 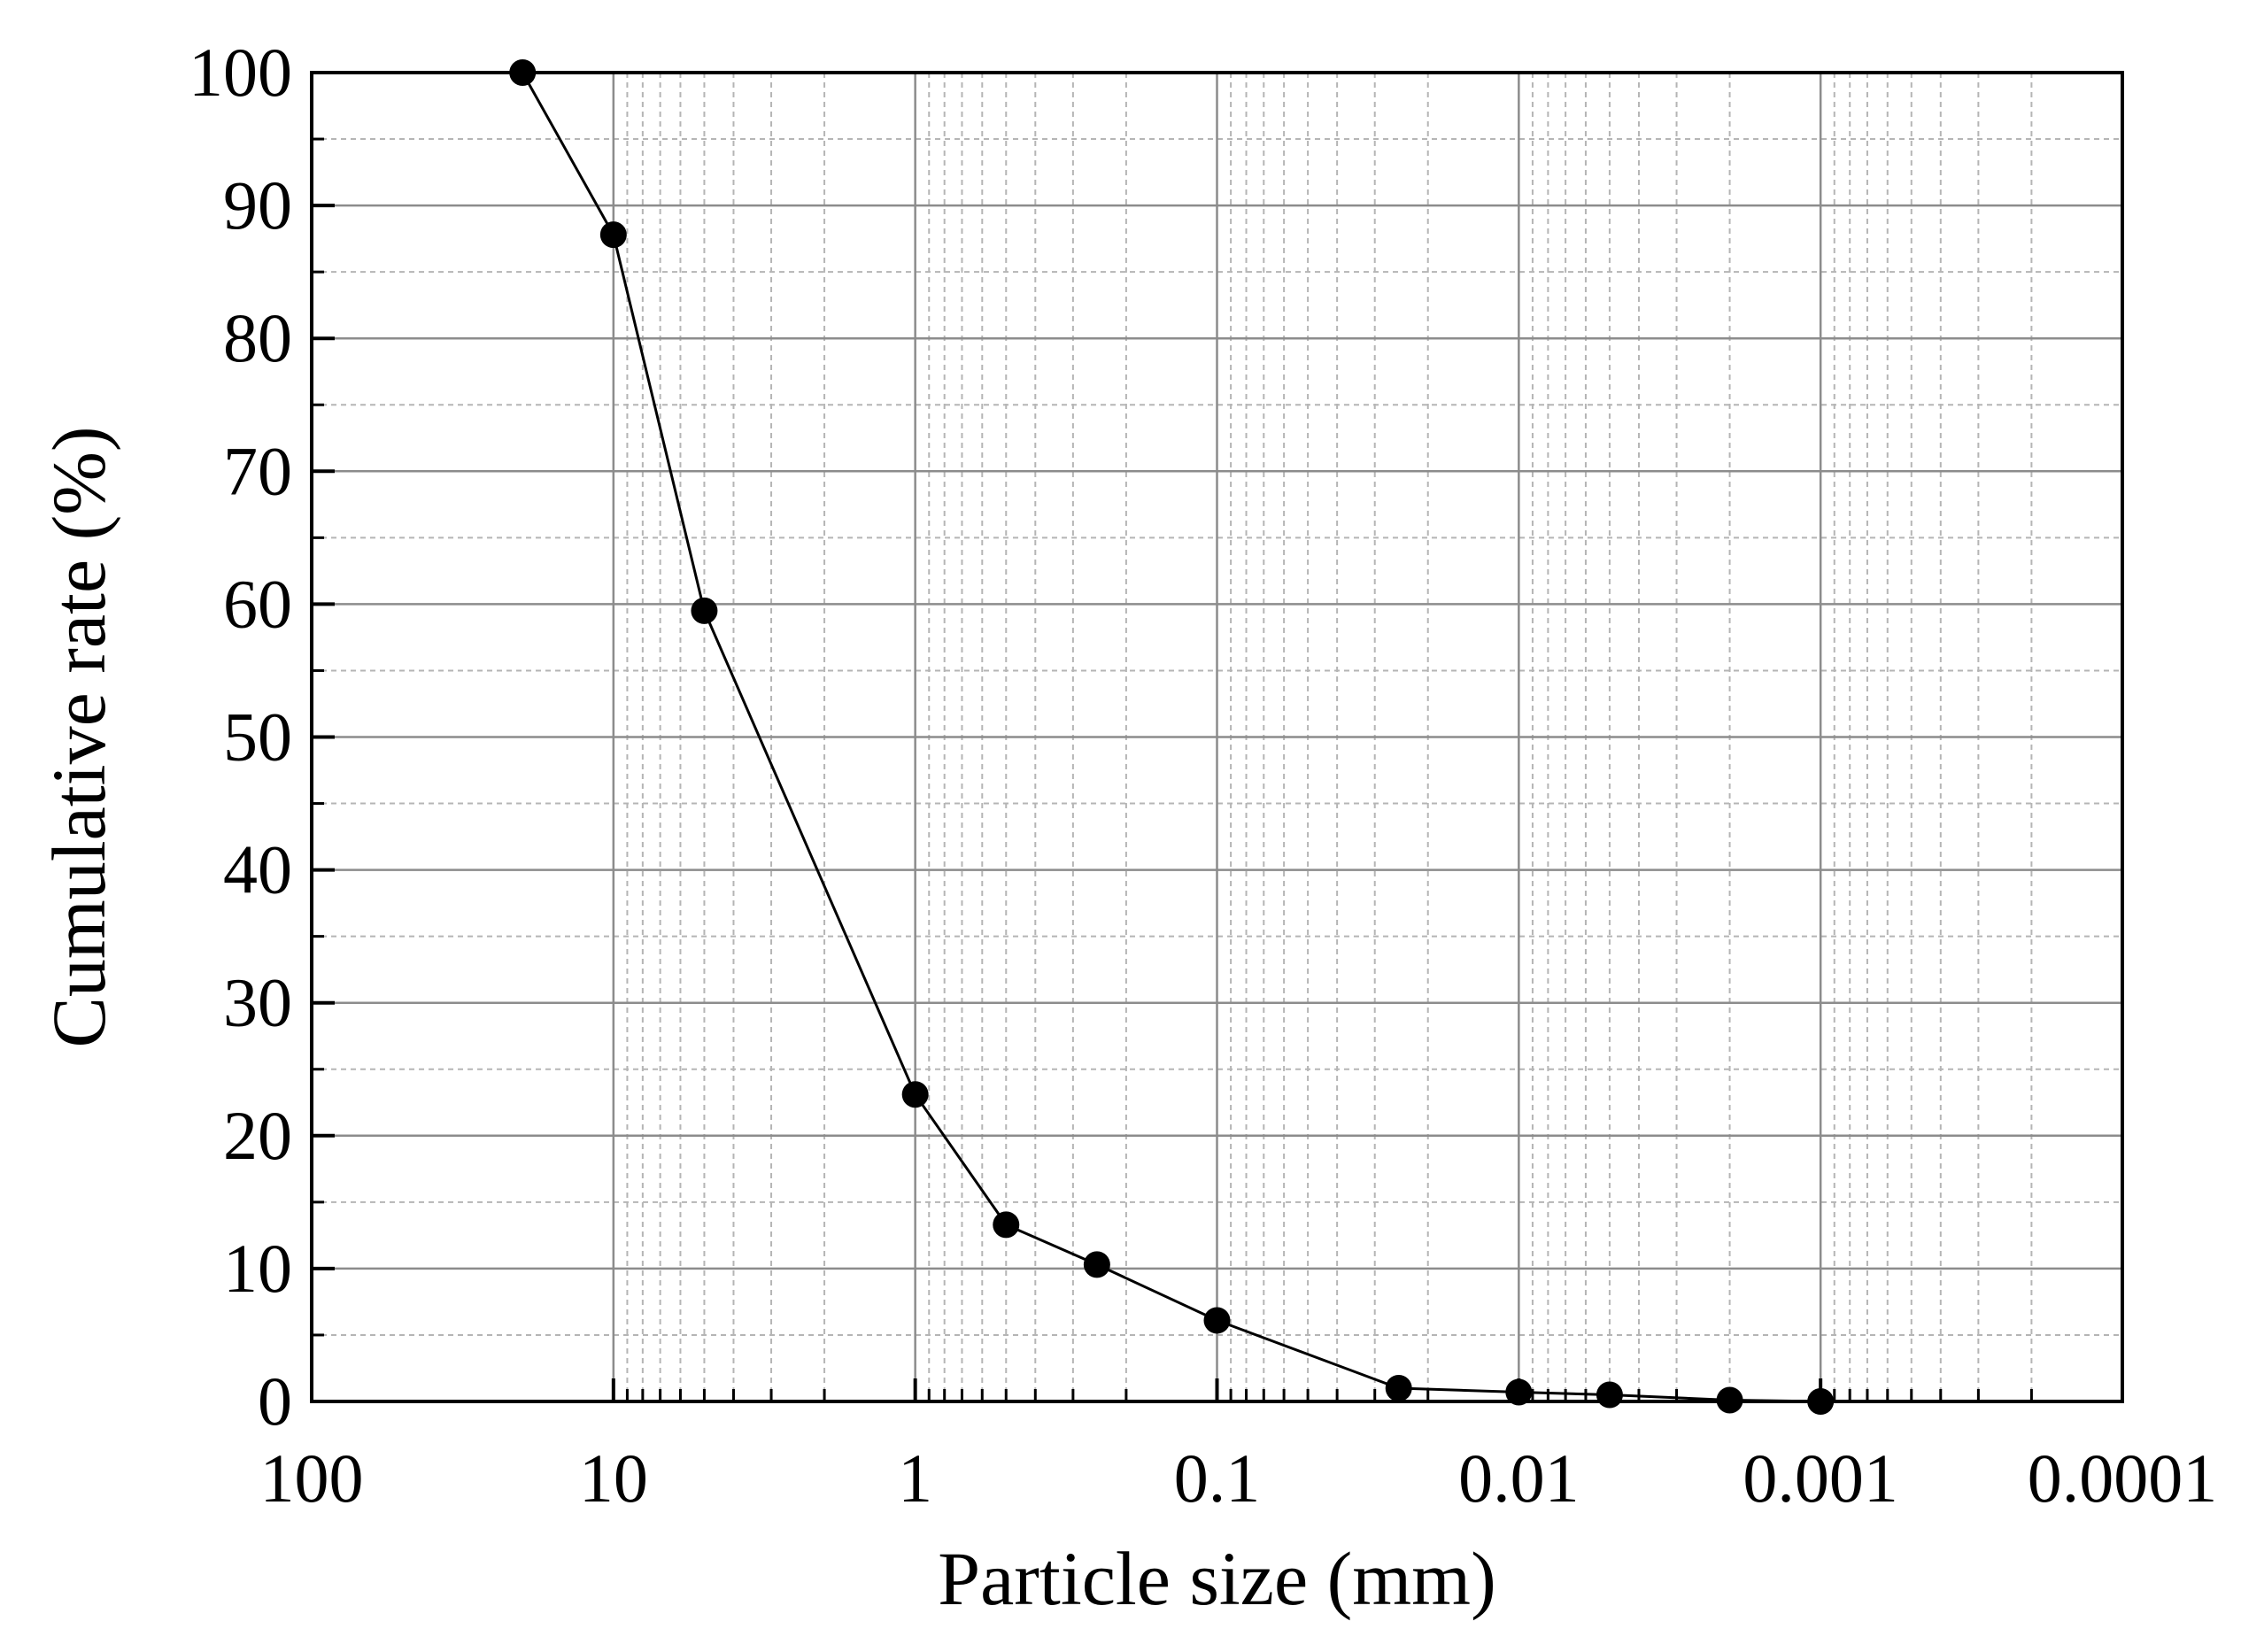 I want to click on x-tick-label: 0.0001, so click(x=2123, y=1478).